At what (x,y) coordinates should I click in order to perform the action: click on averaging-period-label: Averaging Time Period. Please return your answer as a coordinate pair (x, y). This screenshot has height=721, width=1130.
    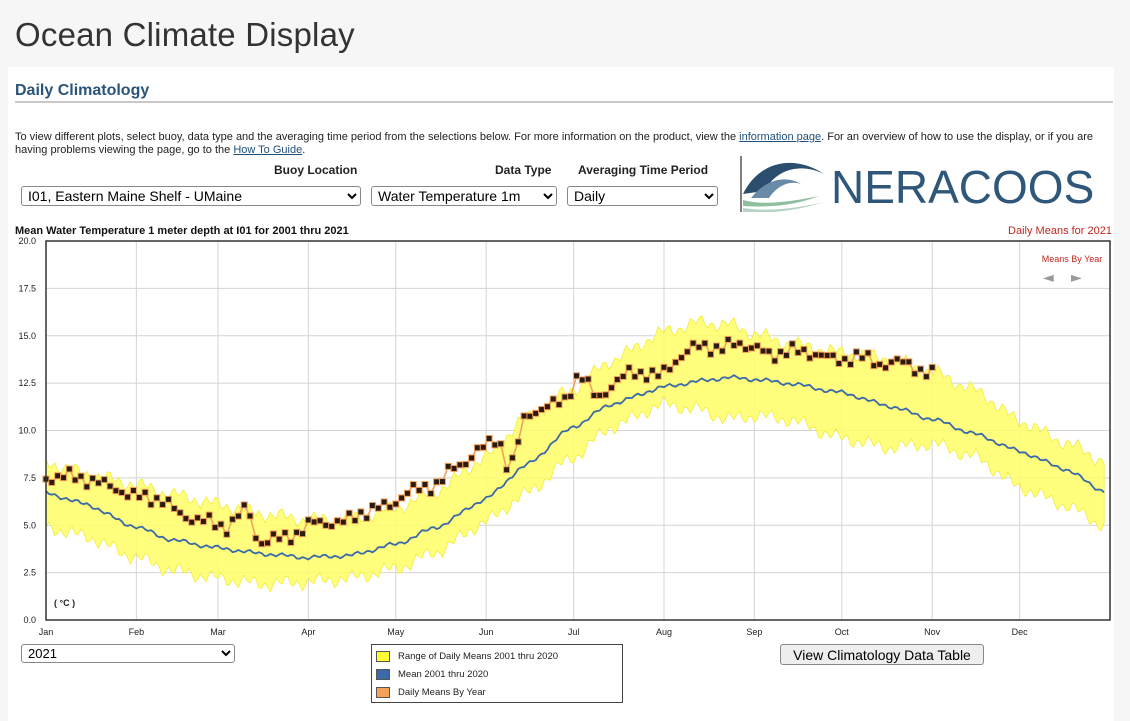
    Looking at the image, I should click on (643, 170).